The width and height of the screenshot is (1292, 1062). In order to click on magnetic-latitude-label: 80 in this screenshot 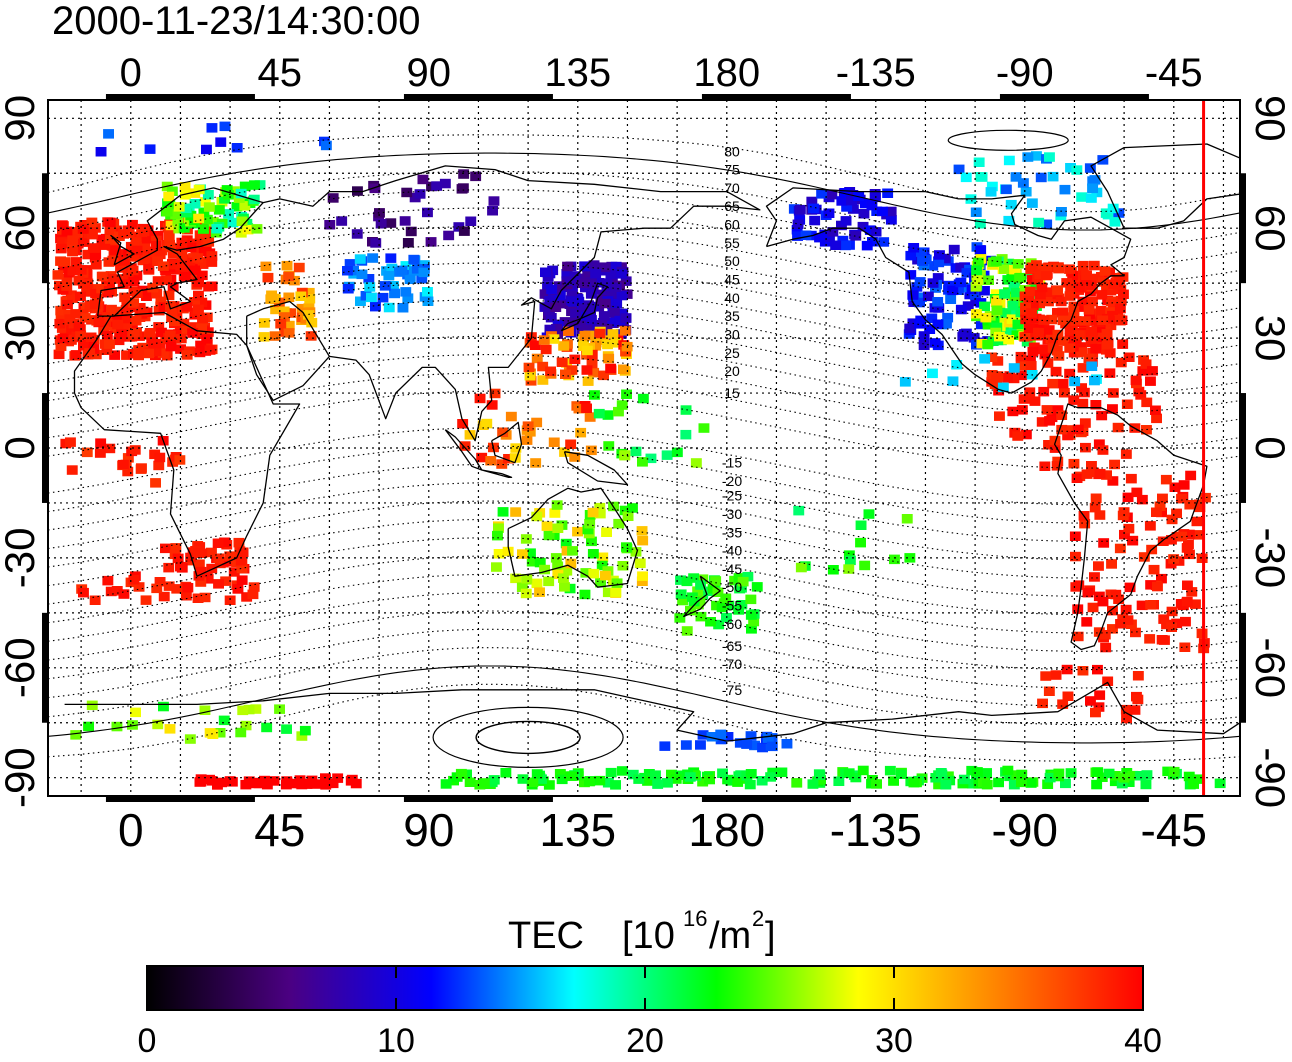, I will do `click(732, 151)`.